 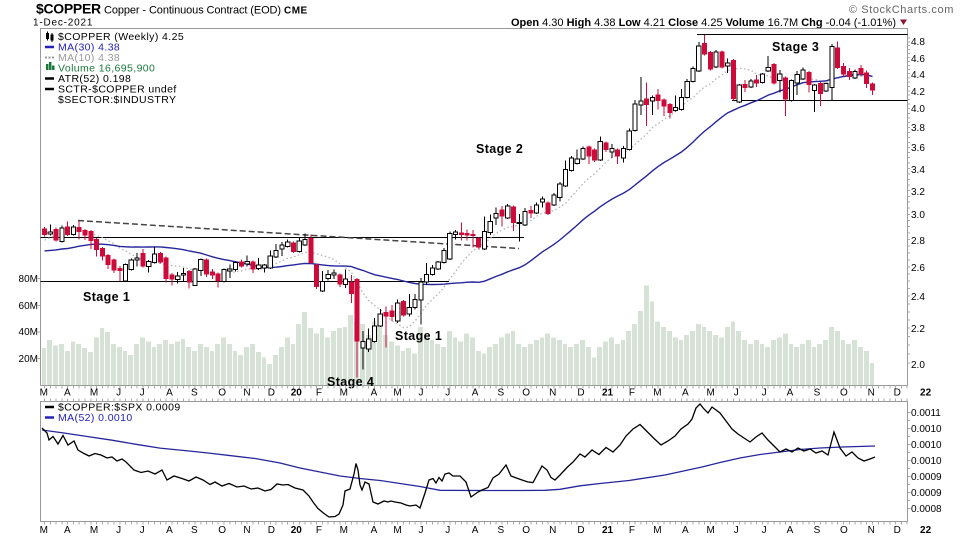 I want to click on svg-text: MA(52) 0.0010, so click(x=95, y=418).